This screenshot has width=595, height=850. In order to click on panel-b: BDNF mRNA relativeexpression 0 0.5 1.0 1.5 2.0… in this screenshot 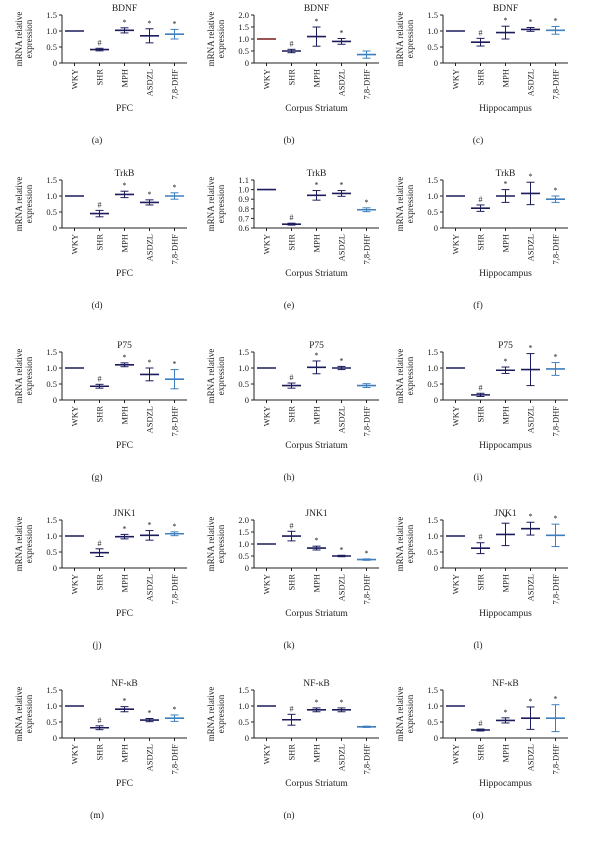, I will do `click(292, 75)`.